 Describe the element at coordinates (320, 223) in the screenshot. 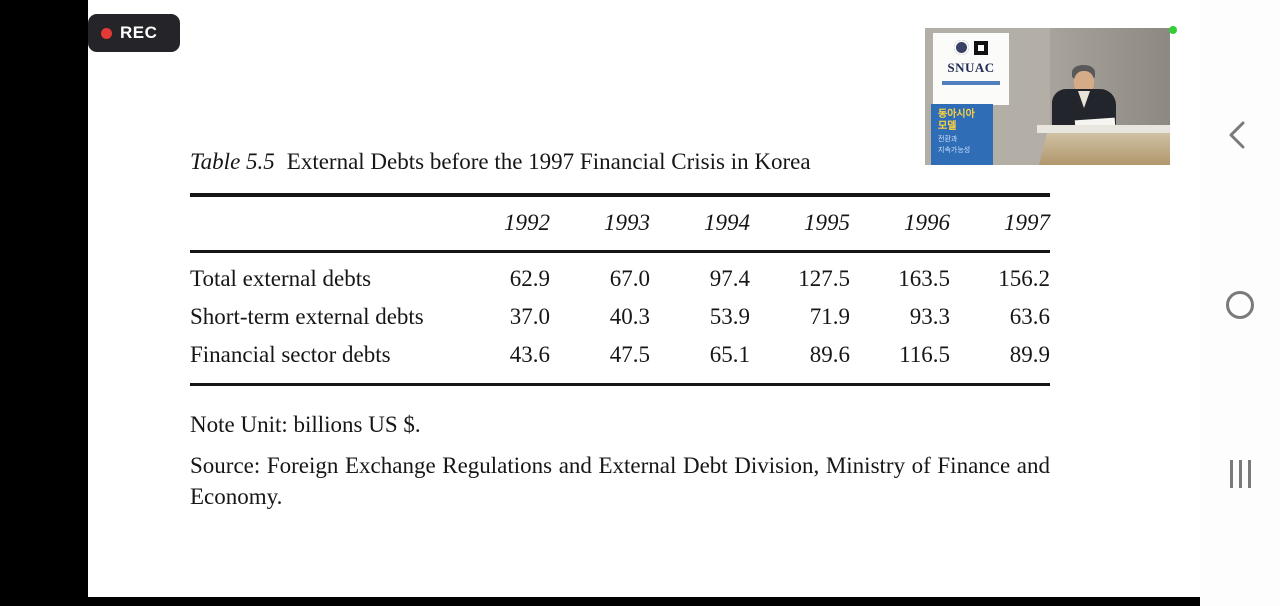

I see `header-empty-cell` at that location.